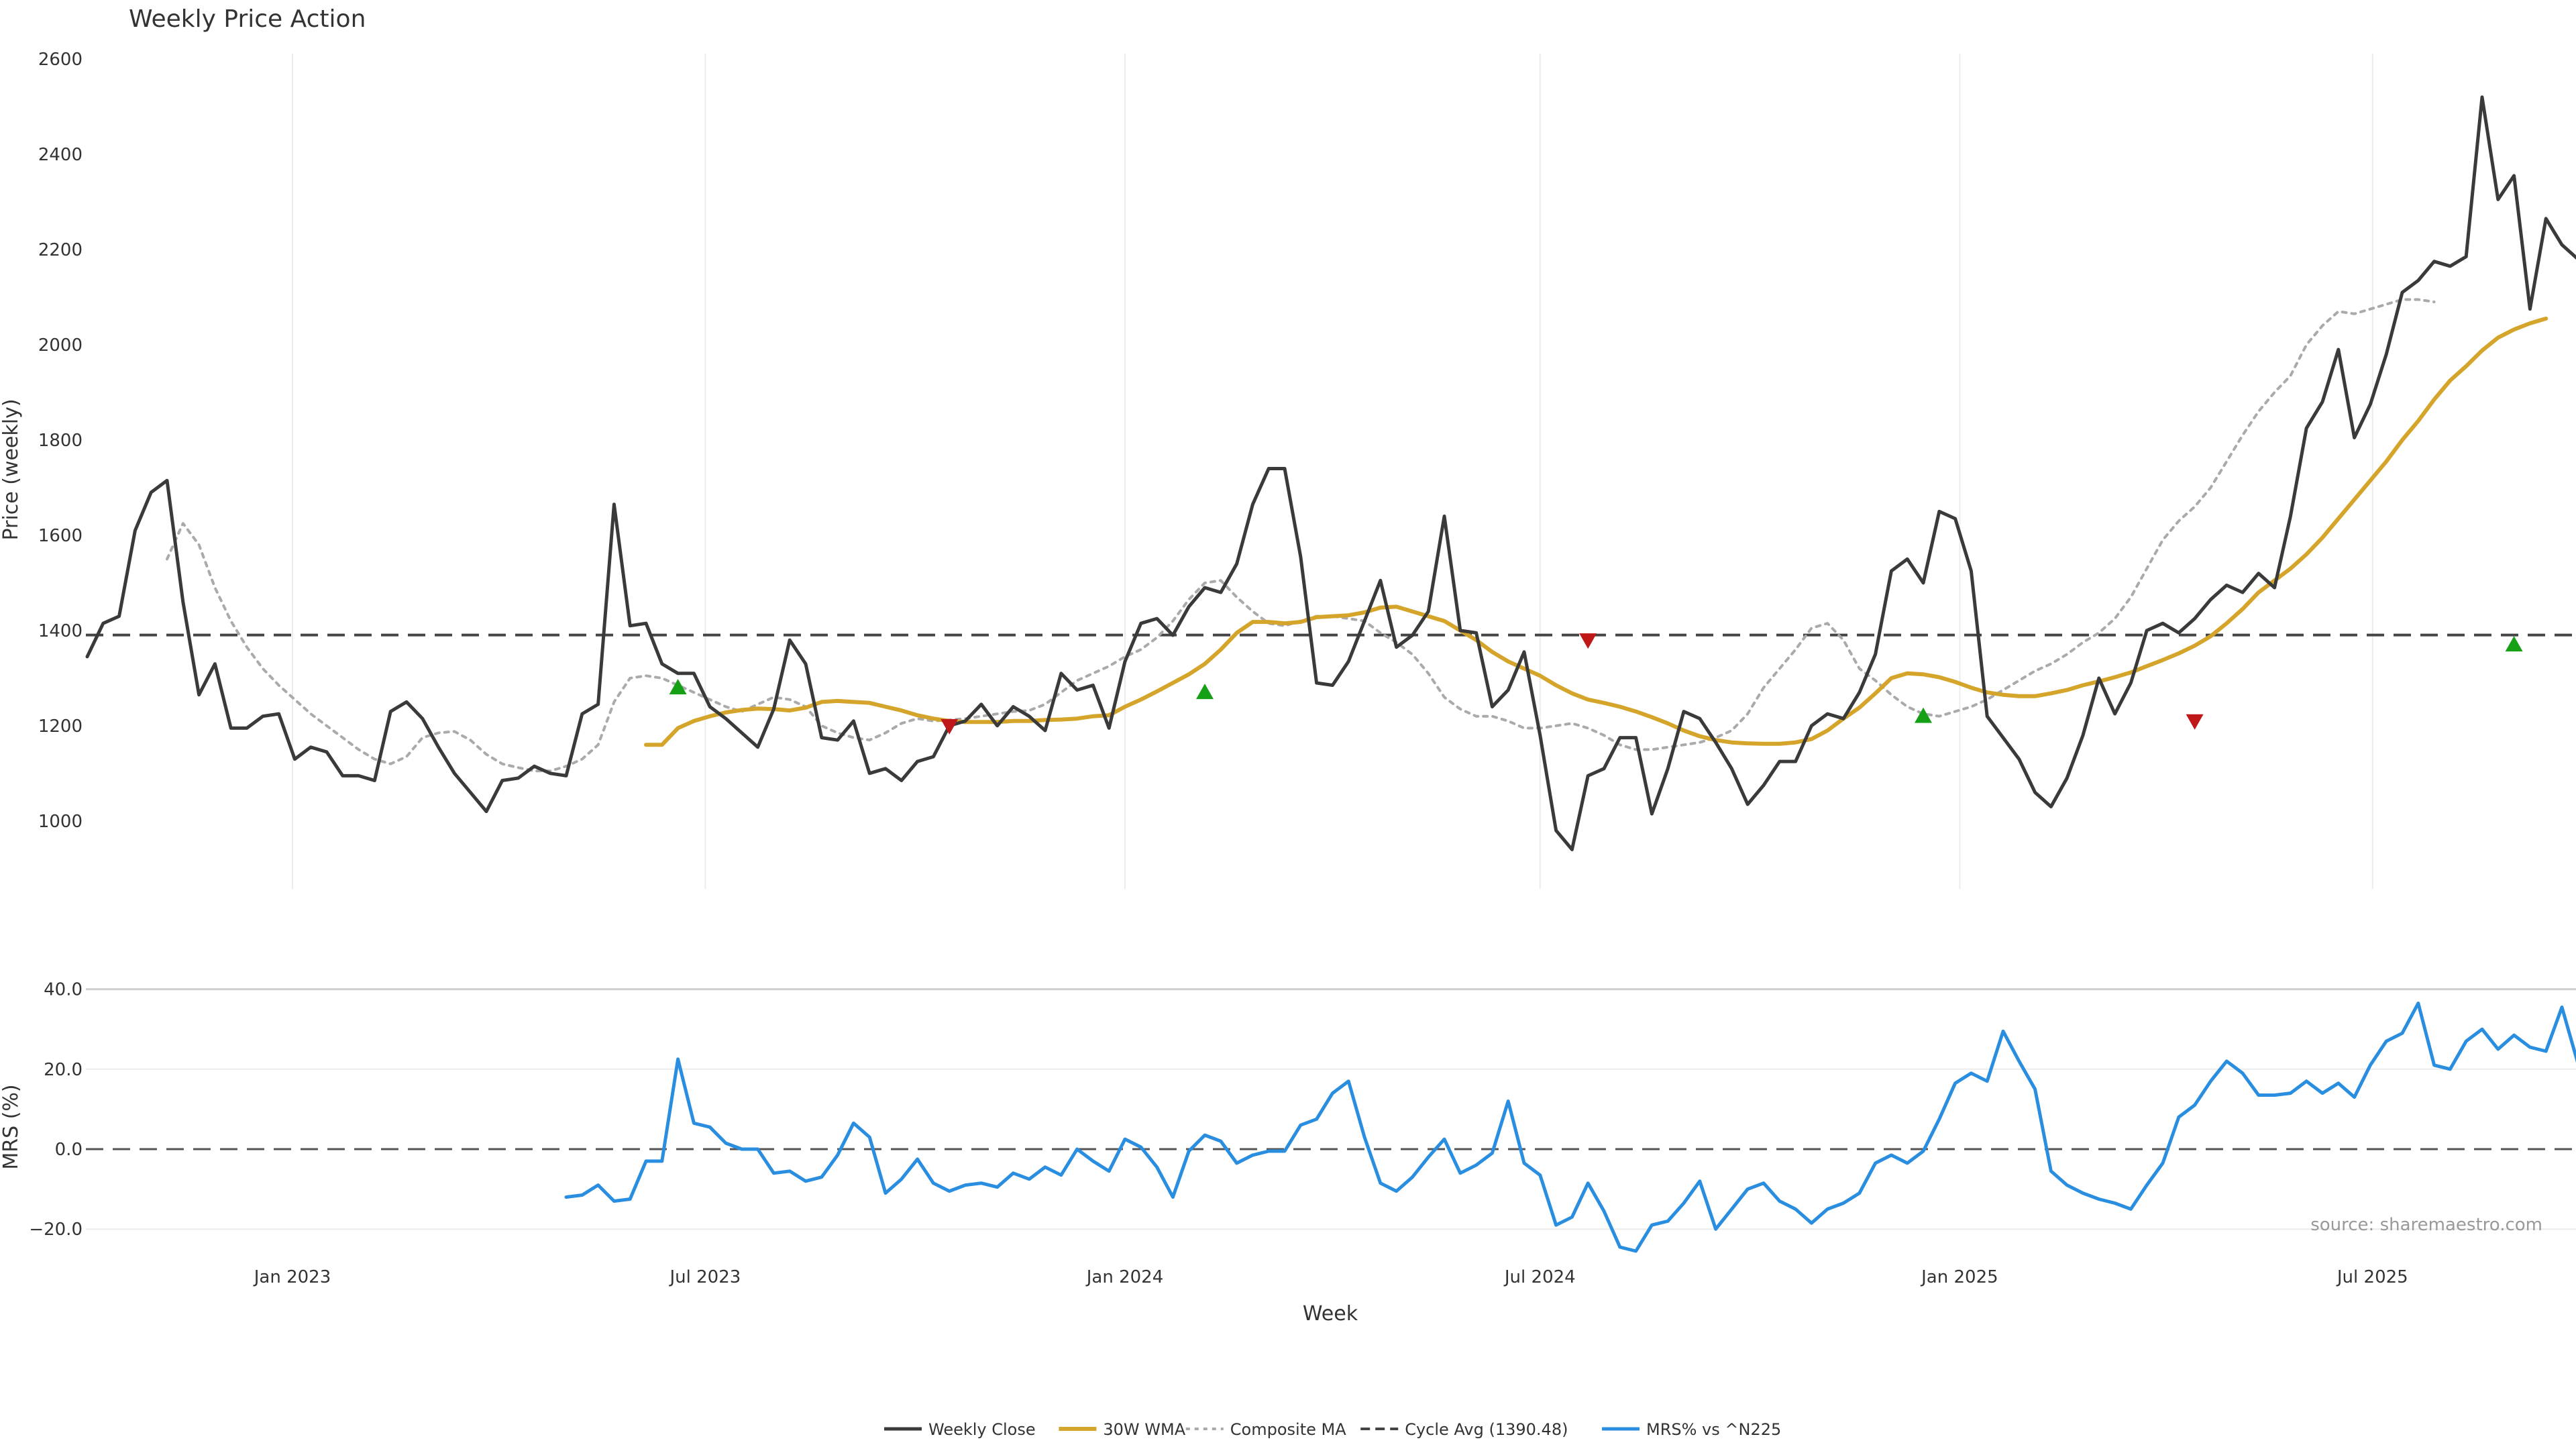 The image size is (2576, 1449). I want to click on legend-label: MRS% vs ^N225, so click(1713, 1429).